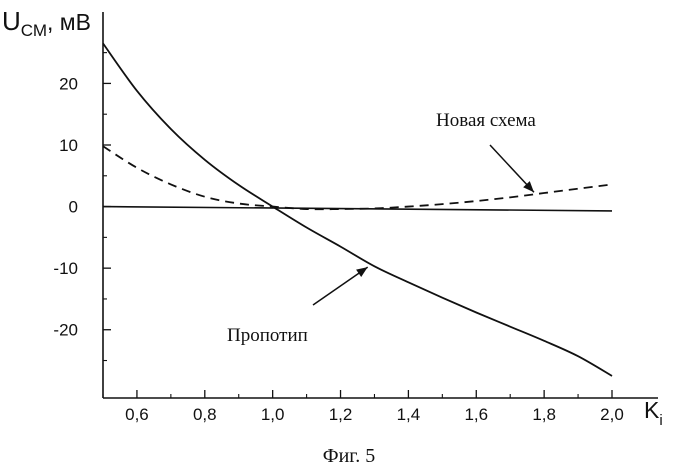 Image resolution: width=699 pixels, height=471 pixels. Describe the element at coordinates (34, 30) in the screenshot. I see `y-axis-label-sub: СМ` at that location.